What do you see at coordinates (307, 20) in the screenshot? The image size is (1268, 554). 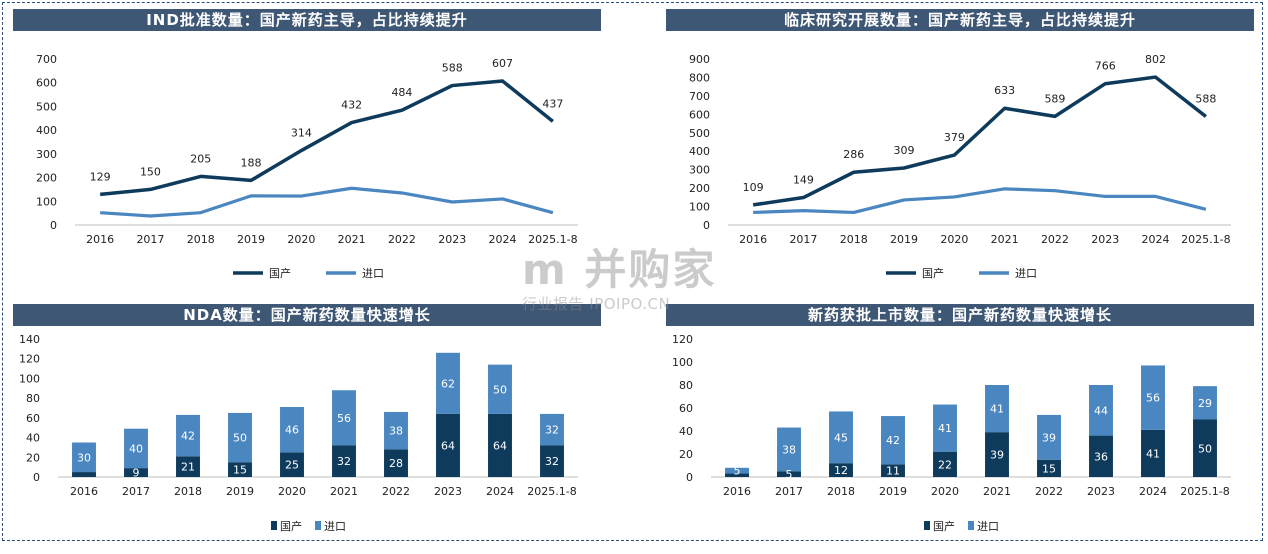 I see `ind-chart-title: IND批准数量：国产新药主导，占比持续提升` at bounding box center [307, 20].